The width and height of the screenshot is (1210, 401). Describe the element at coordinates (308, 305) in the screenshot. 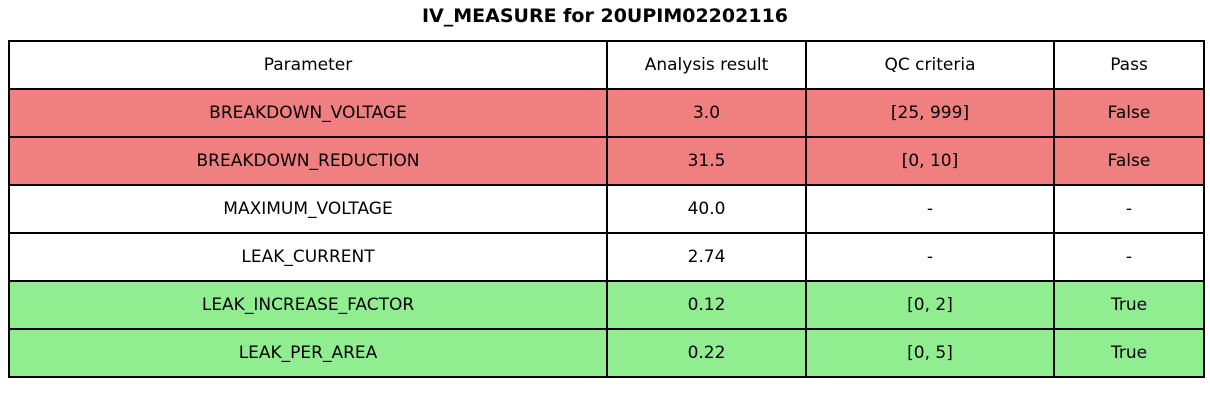

I see `param-cell: LEAK_INCREASE_FACTOR` at that location.